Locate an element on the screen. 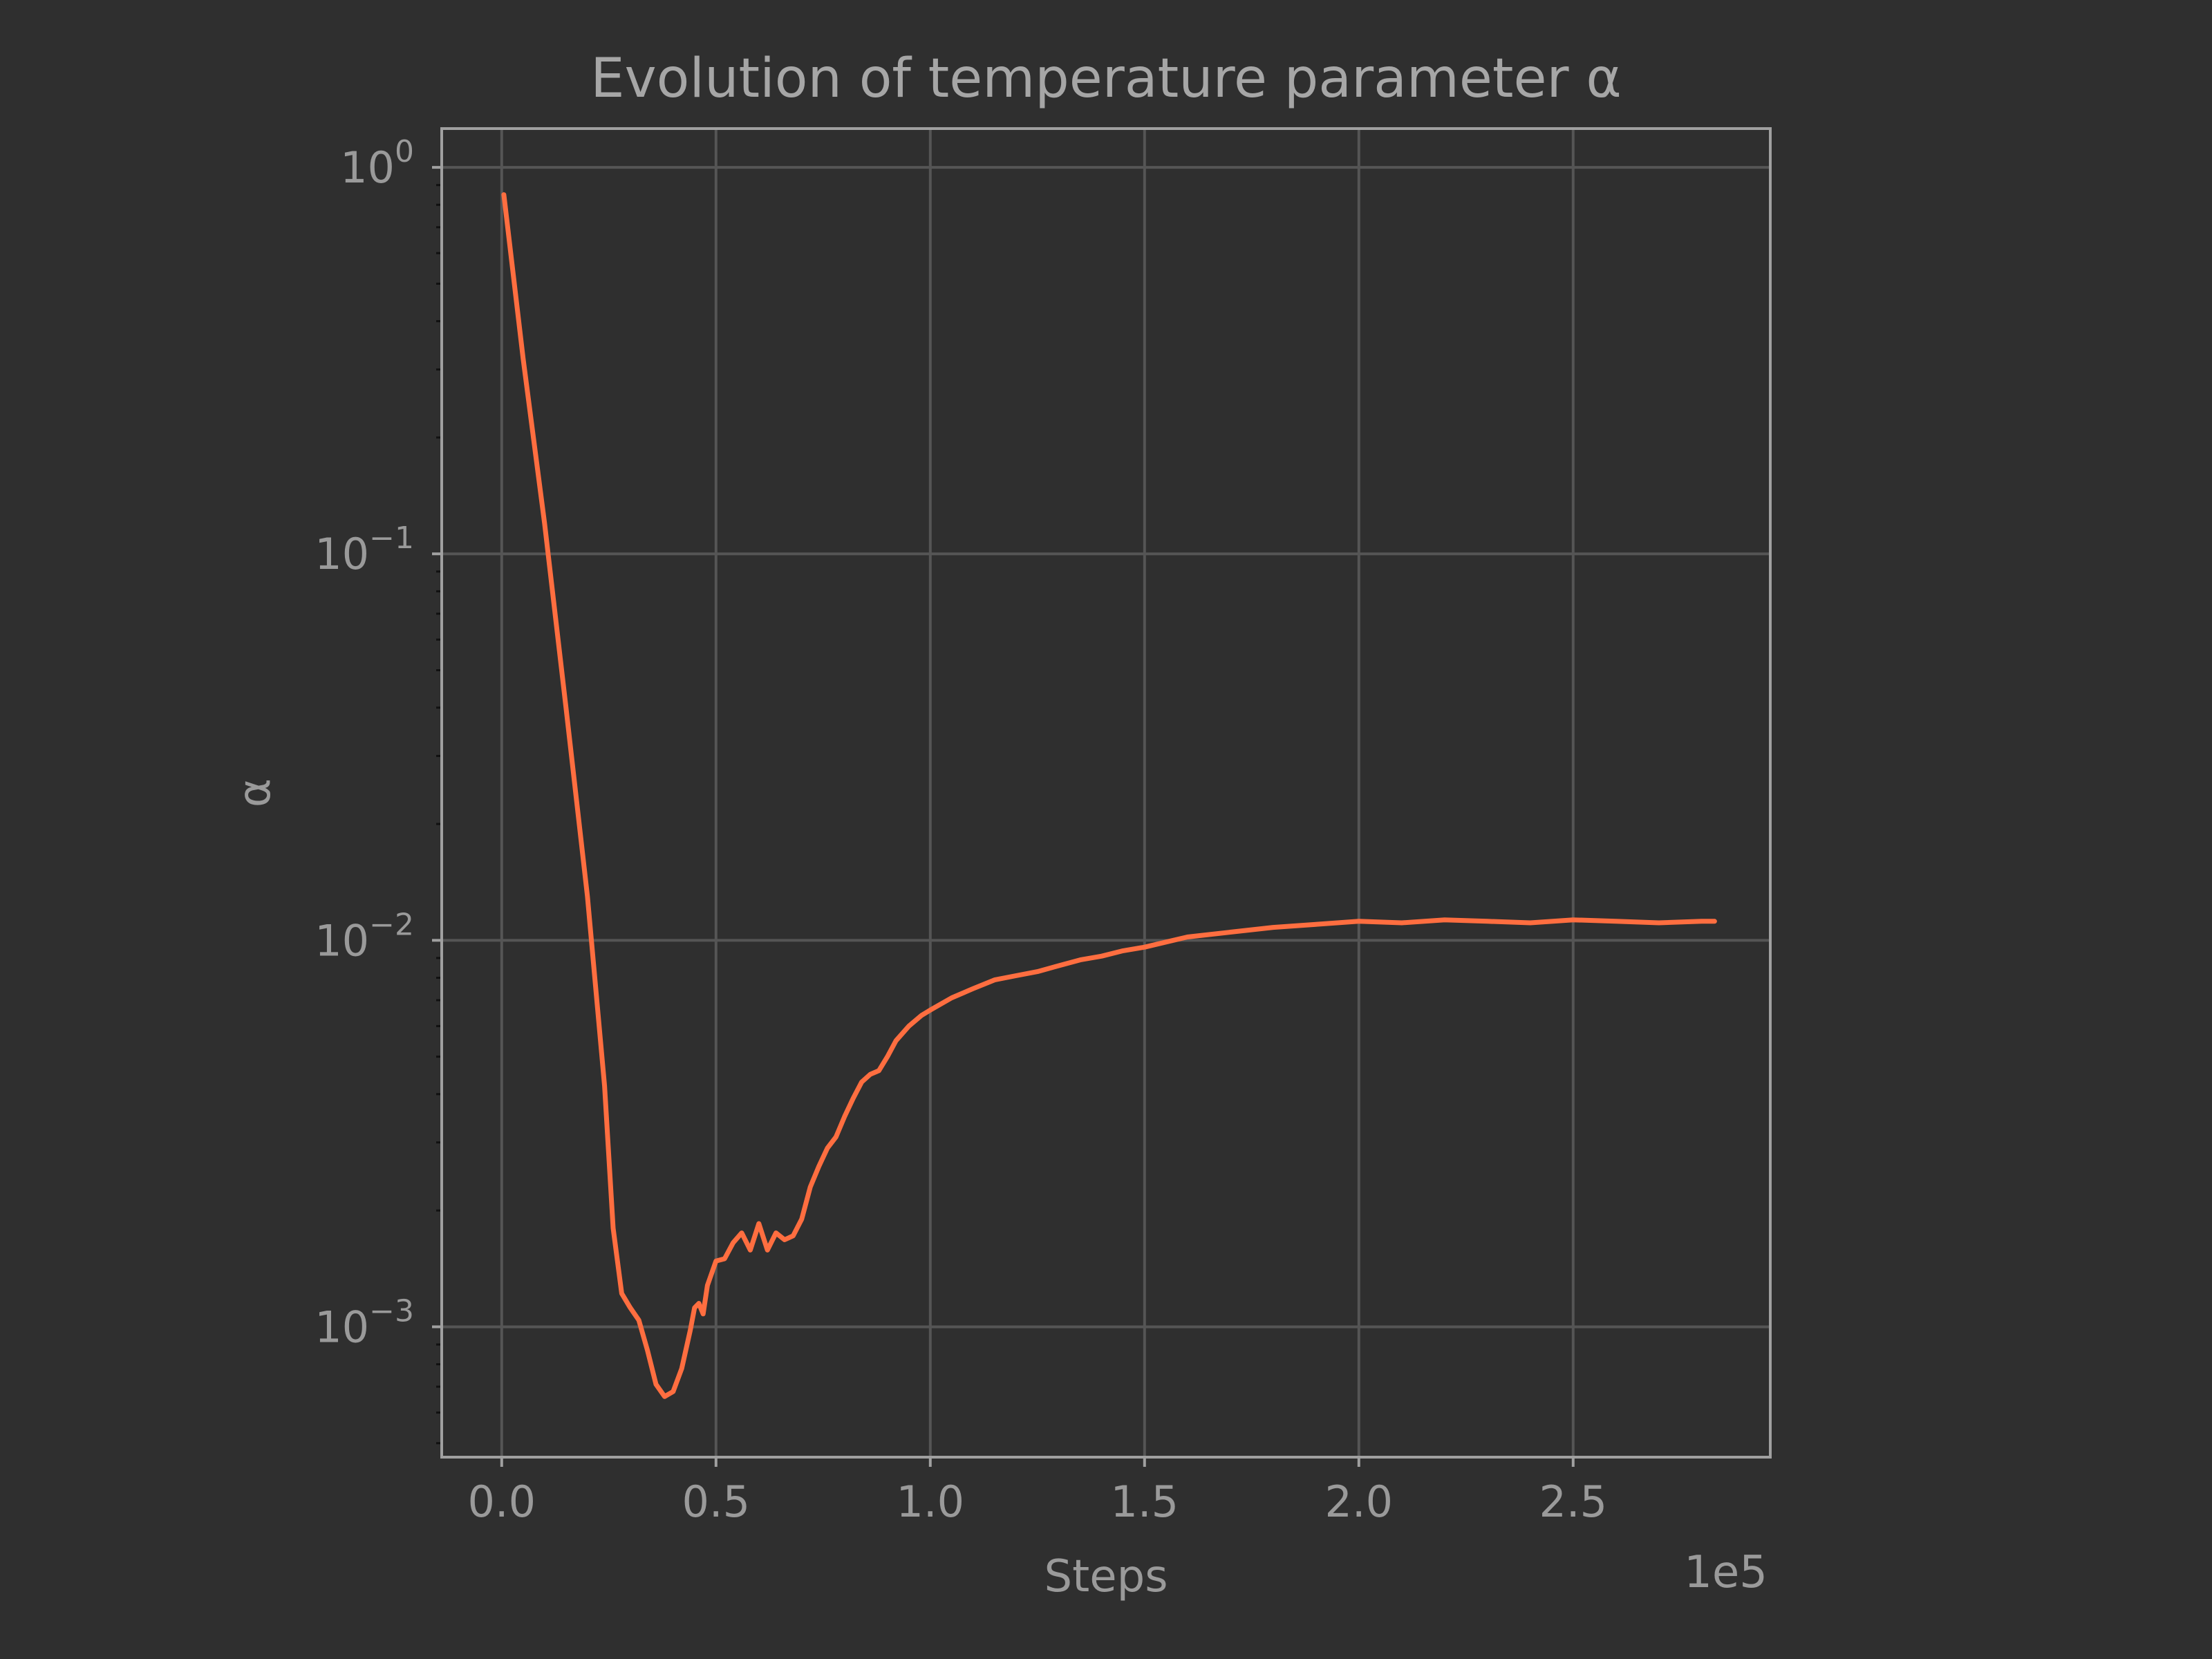 The image size is (2212, 1659). y-tick-labels: 10⁰ 10⁻¹ 10⁻² 10⁻³ is located at coordinates (364, 743).